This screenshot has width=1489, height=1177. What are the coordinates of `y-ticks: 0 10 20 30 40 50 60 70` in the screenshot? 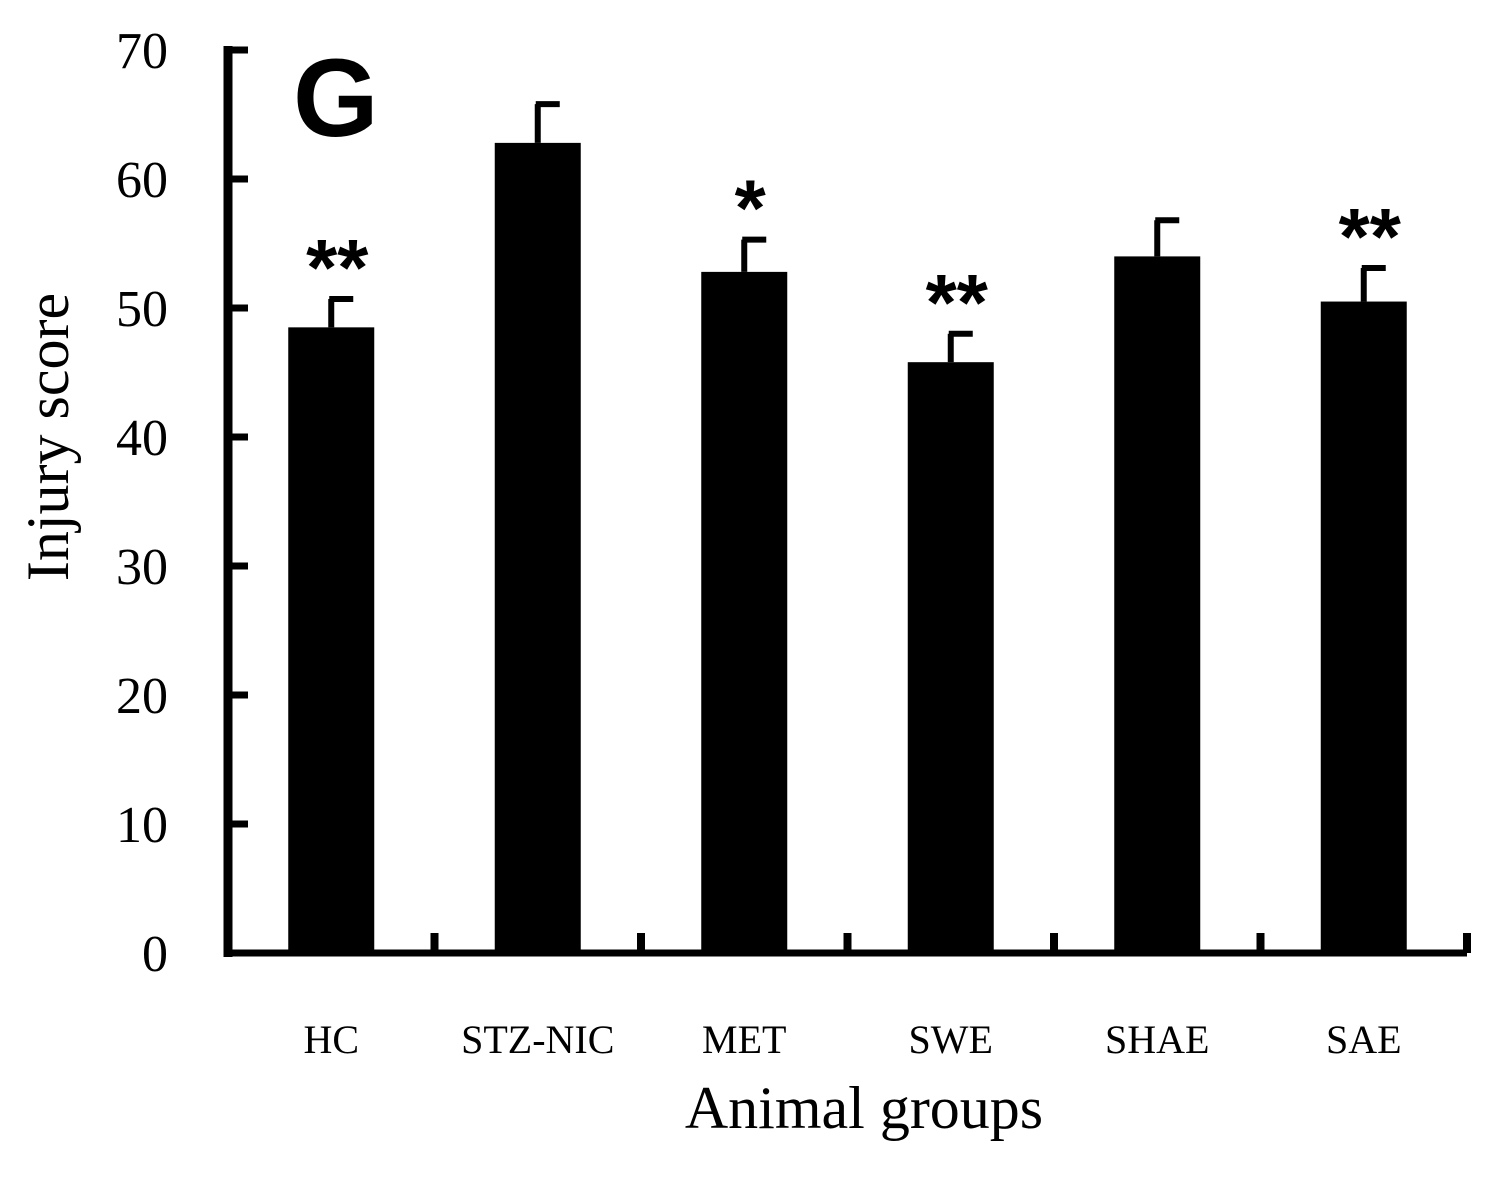 It's located at (182, 503).